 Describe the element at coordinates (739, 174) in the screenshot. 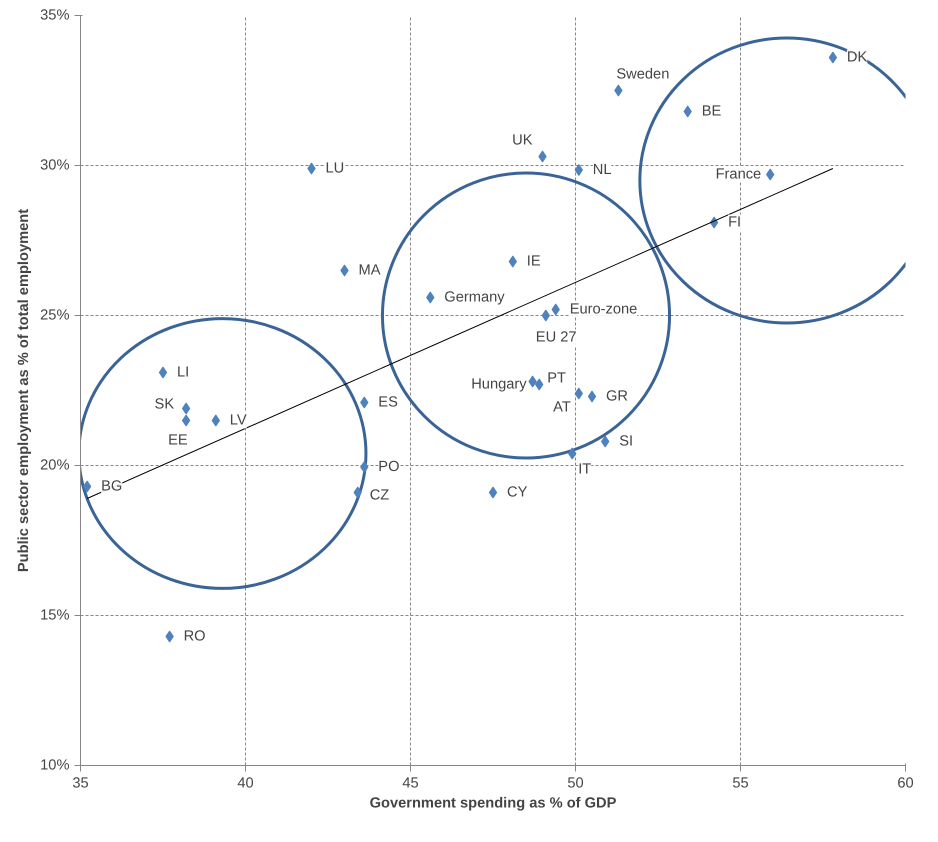

I see `annotation: France` at that location.